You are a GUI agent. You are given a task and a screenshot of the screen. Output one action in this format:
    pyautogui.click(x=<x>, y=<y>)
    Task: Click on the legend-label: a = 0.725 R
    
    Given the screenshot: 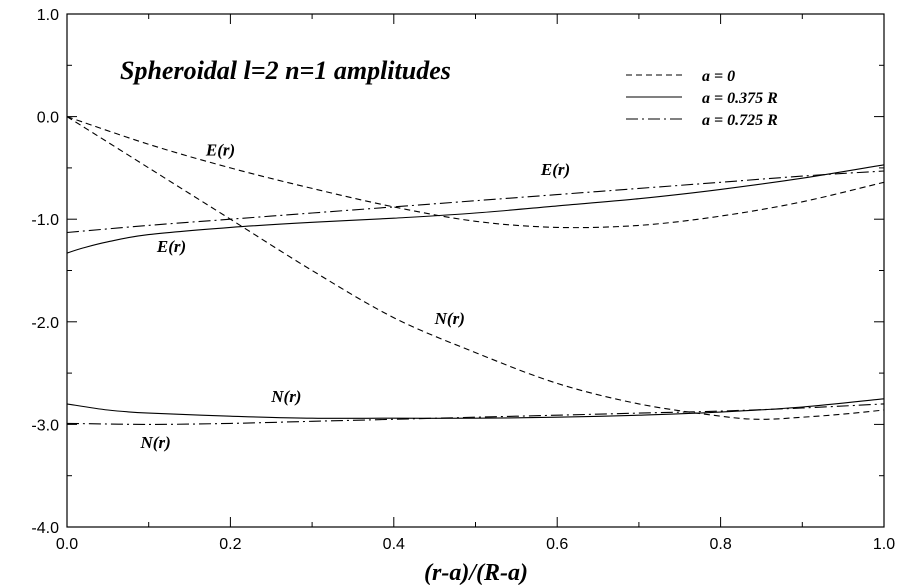 What is the action you would take?
    pyautogui.click(x=740, y=120)
    